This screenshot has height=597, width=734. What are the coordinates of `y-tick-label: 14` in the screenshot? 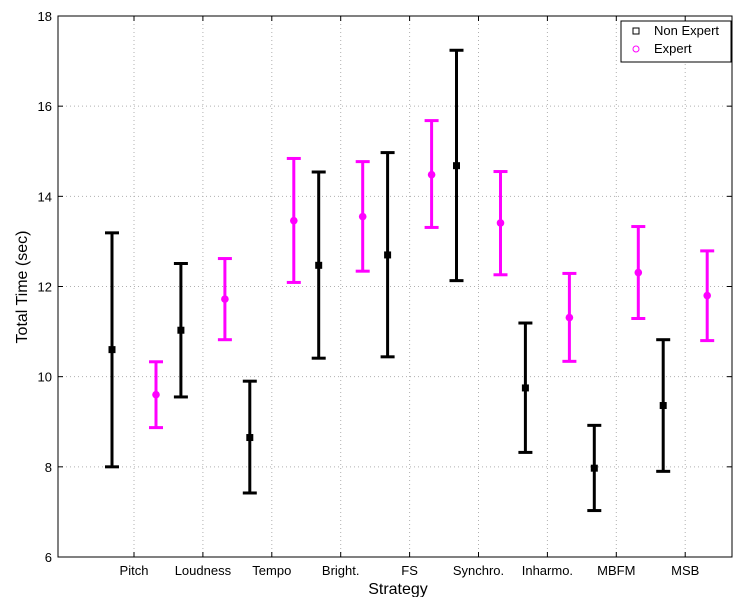 It's located at (45, 196).